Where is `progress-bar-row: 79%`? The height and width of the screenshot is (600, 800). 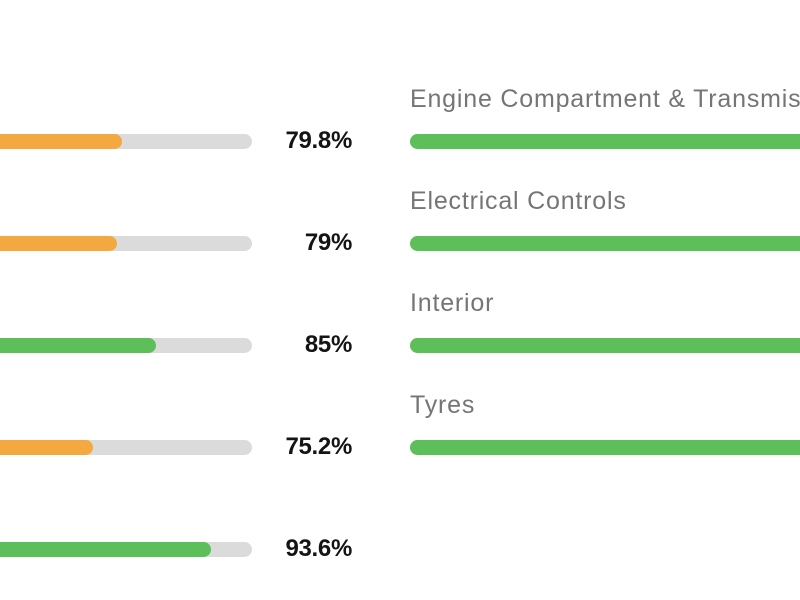
progress-bar-row: 79% is located at coordinates (176, 243).